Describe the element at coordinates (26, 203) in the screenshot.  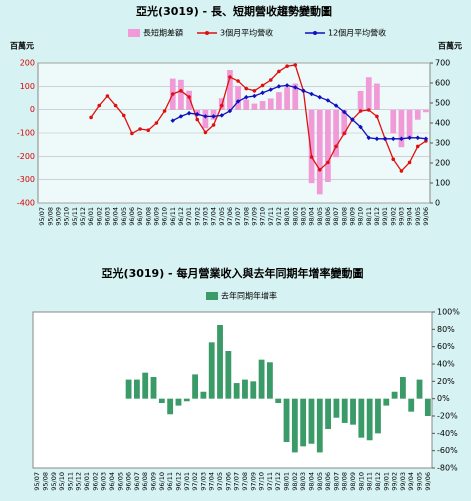
I see `y-tick-label: -400` at that location.